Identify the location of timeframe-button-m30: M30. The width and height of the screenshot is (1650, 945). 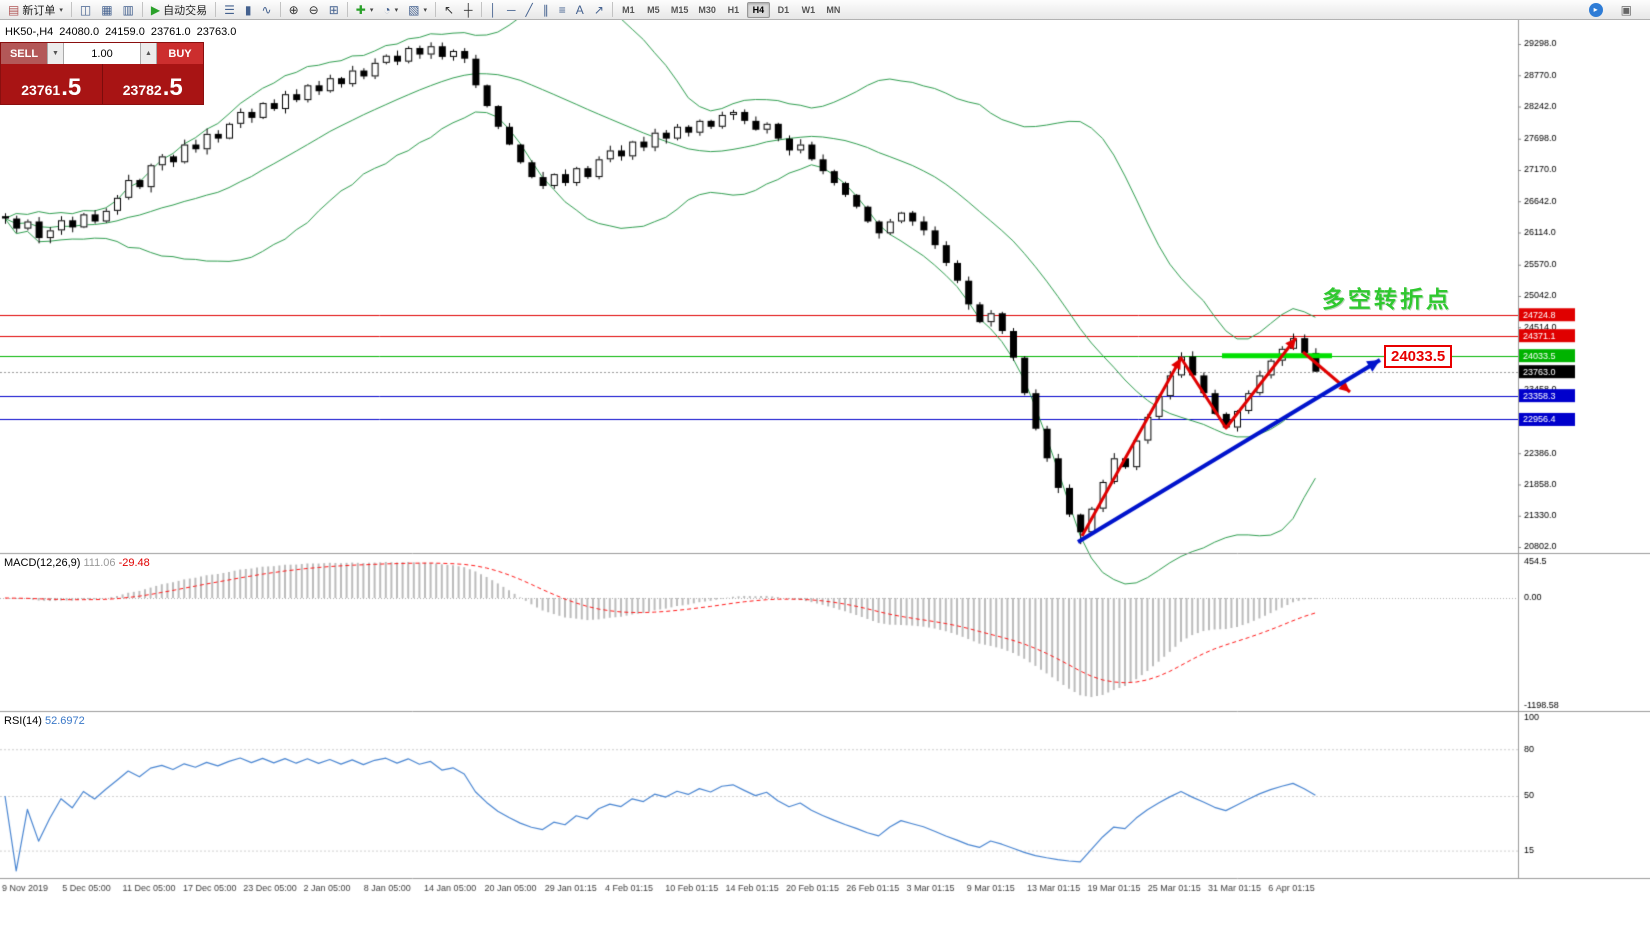
(707, 9).